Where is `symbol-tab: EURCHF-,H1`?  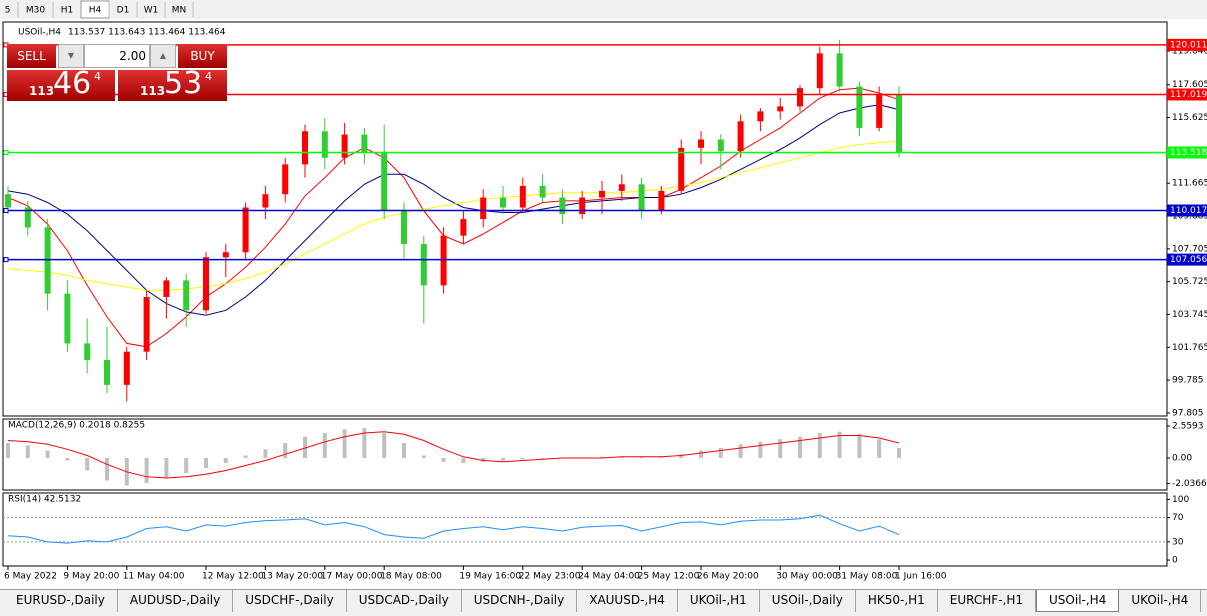
symbol-tab: EURCHF-,H1 is located at coordinates (987, 601).